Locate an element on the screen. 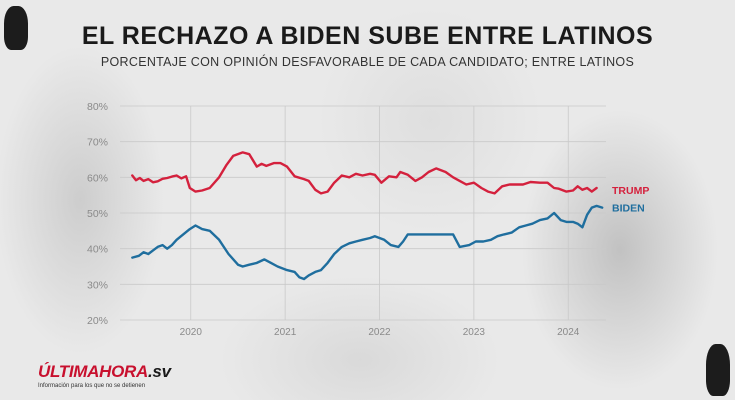 This screenshot has width=735, height=400. x-tick-label: 2023 is located at coordinates (474, 332).